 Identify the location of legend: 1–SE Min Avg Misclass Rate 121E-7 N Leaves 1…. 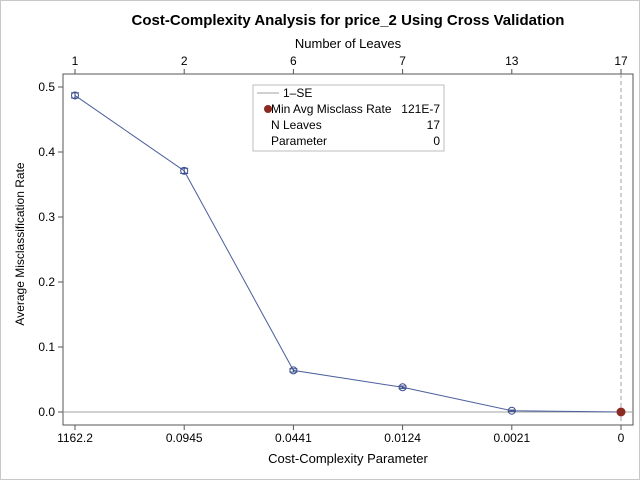
(348, 118).